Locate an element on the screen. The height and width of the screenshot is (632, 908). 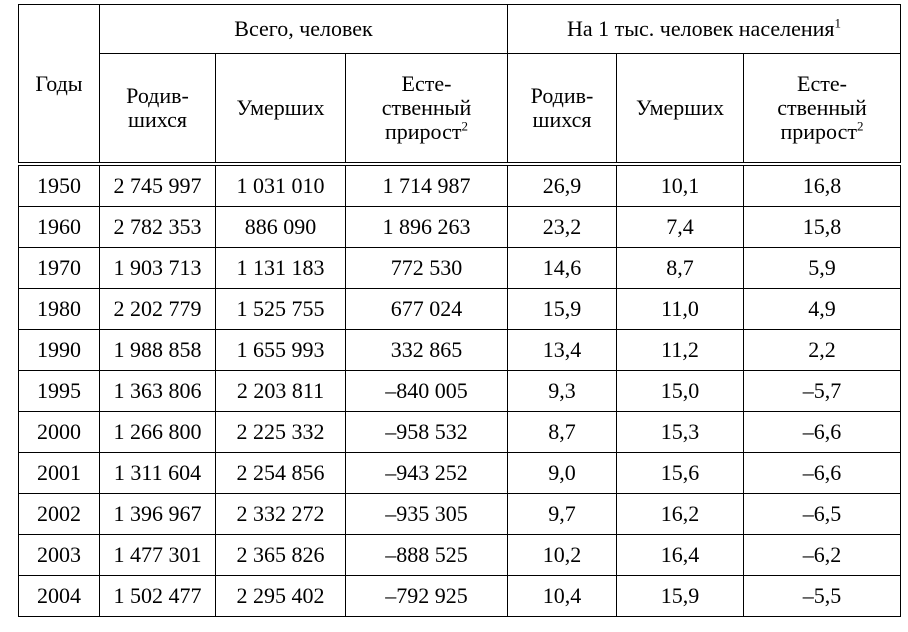
cell-deaths-per-thousand: 7,4 is located at coordinates (680, 227).